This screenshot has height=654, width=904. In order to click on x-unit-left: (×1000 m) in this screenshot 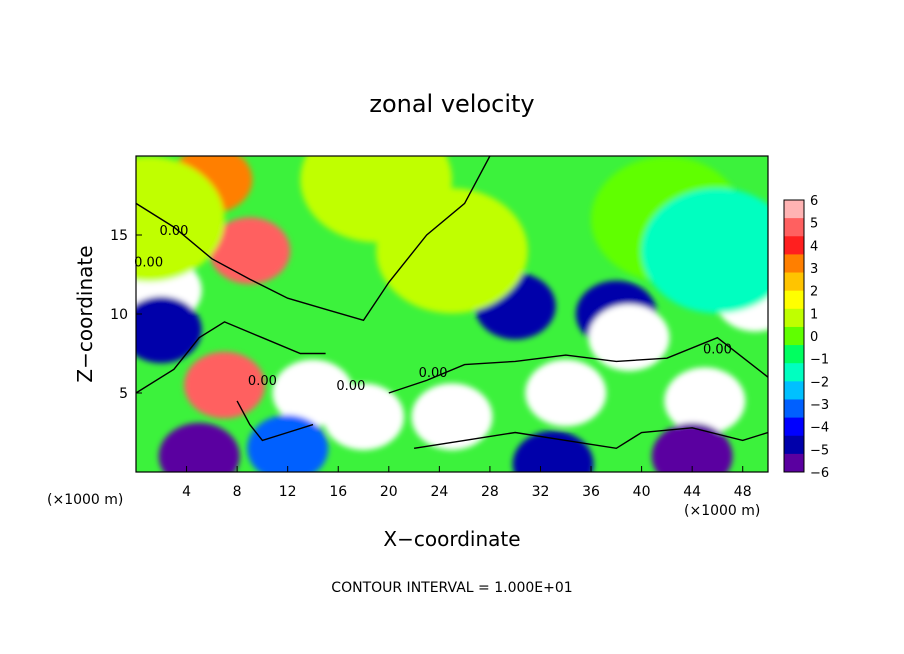, I will do `click(85, 500)`.